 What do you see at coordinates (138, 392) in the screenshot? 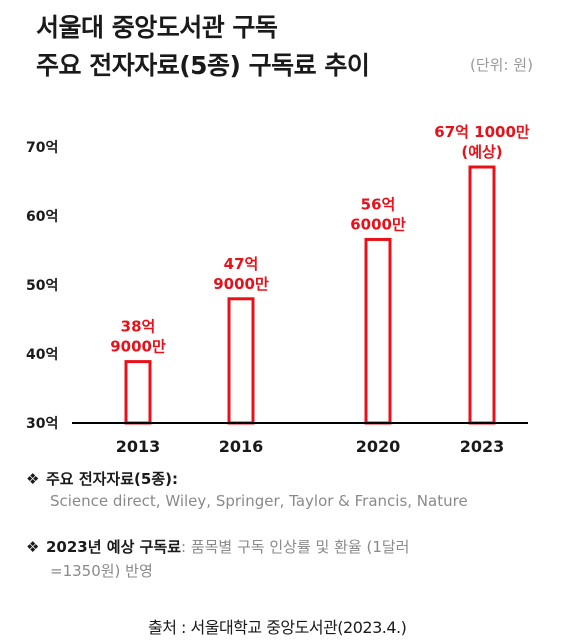
I see `bar-2013` at bounding box center [138, 392].